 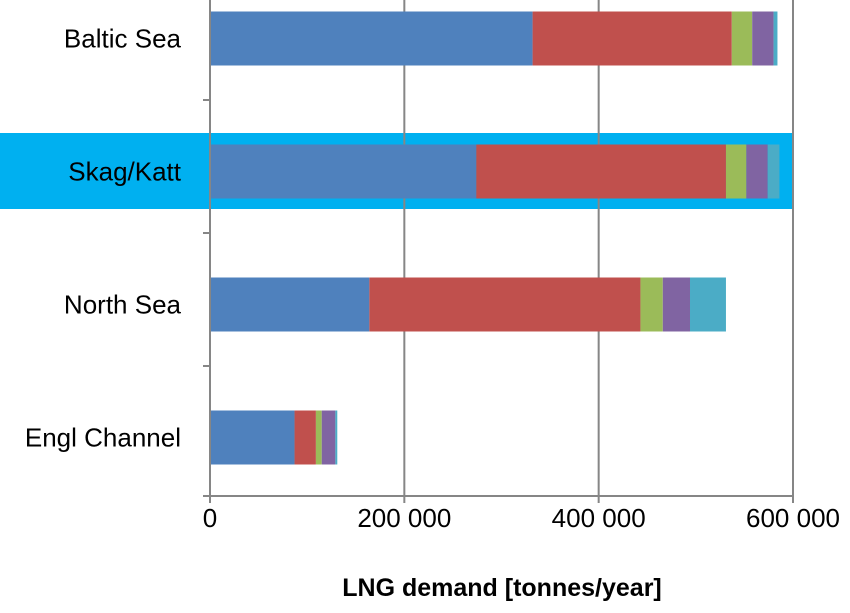 What do you see at coordinates (123, 305) in the screenshot?
I see `category-label: North Sea` at bounding box center [123, 305].